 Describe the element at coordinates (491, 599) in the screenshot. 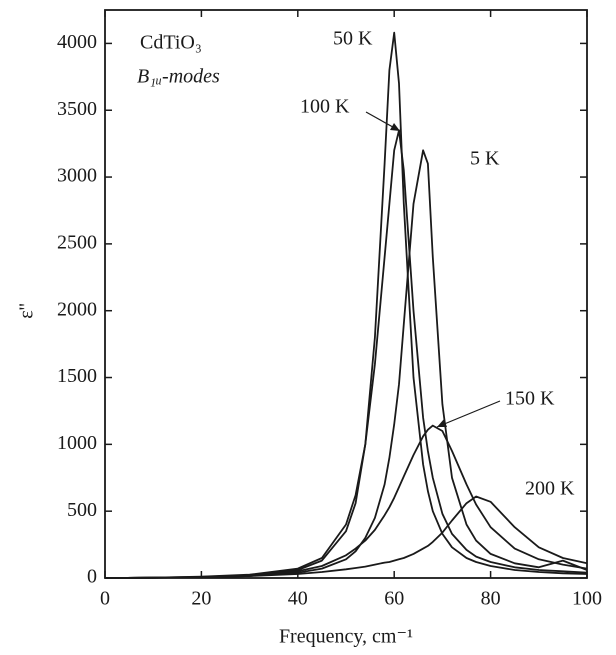

I see `x-tick-label: 80` at that location.